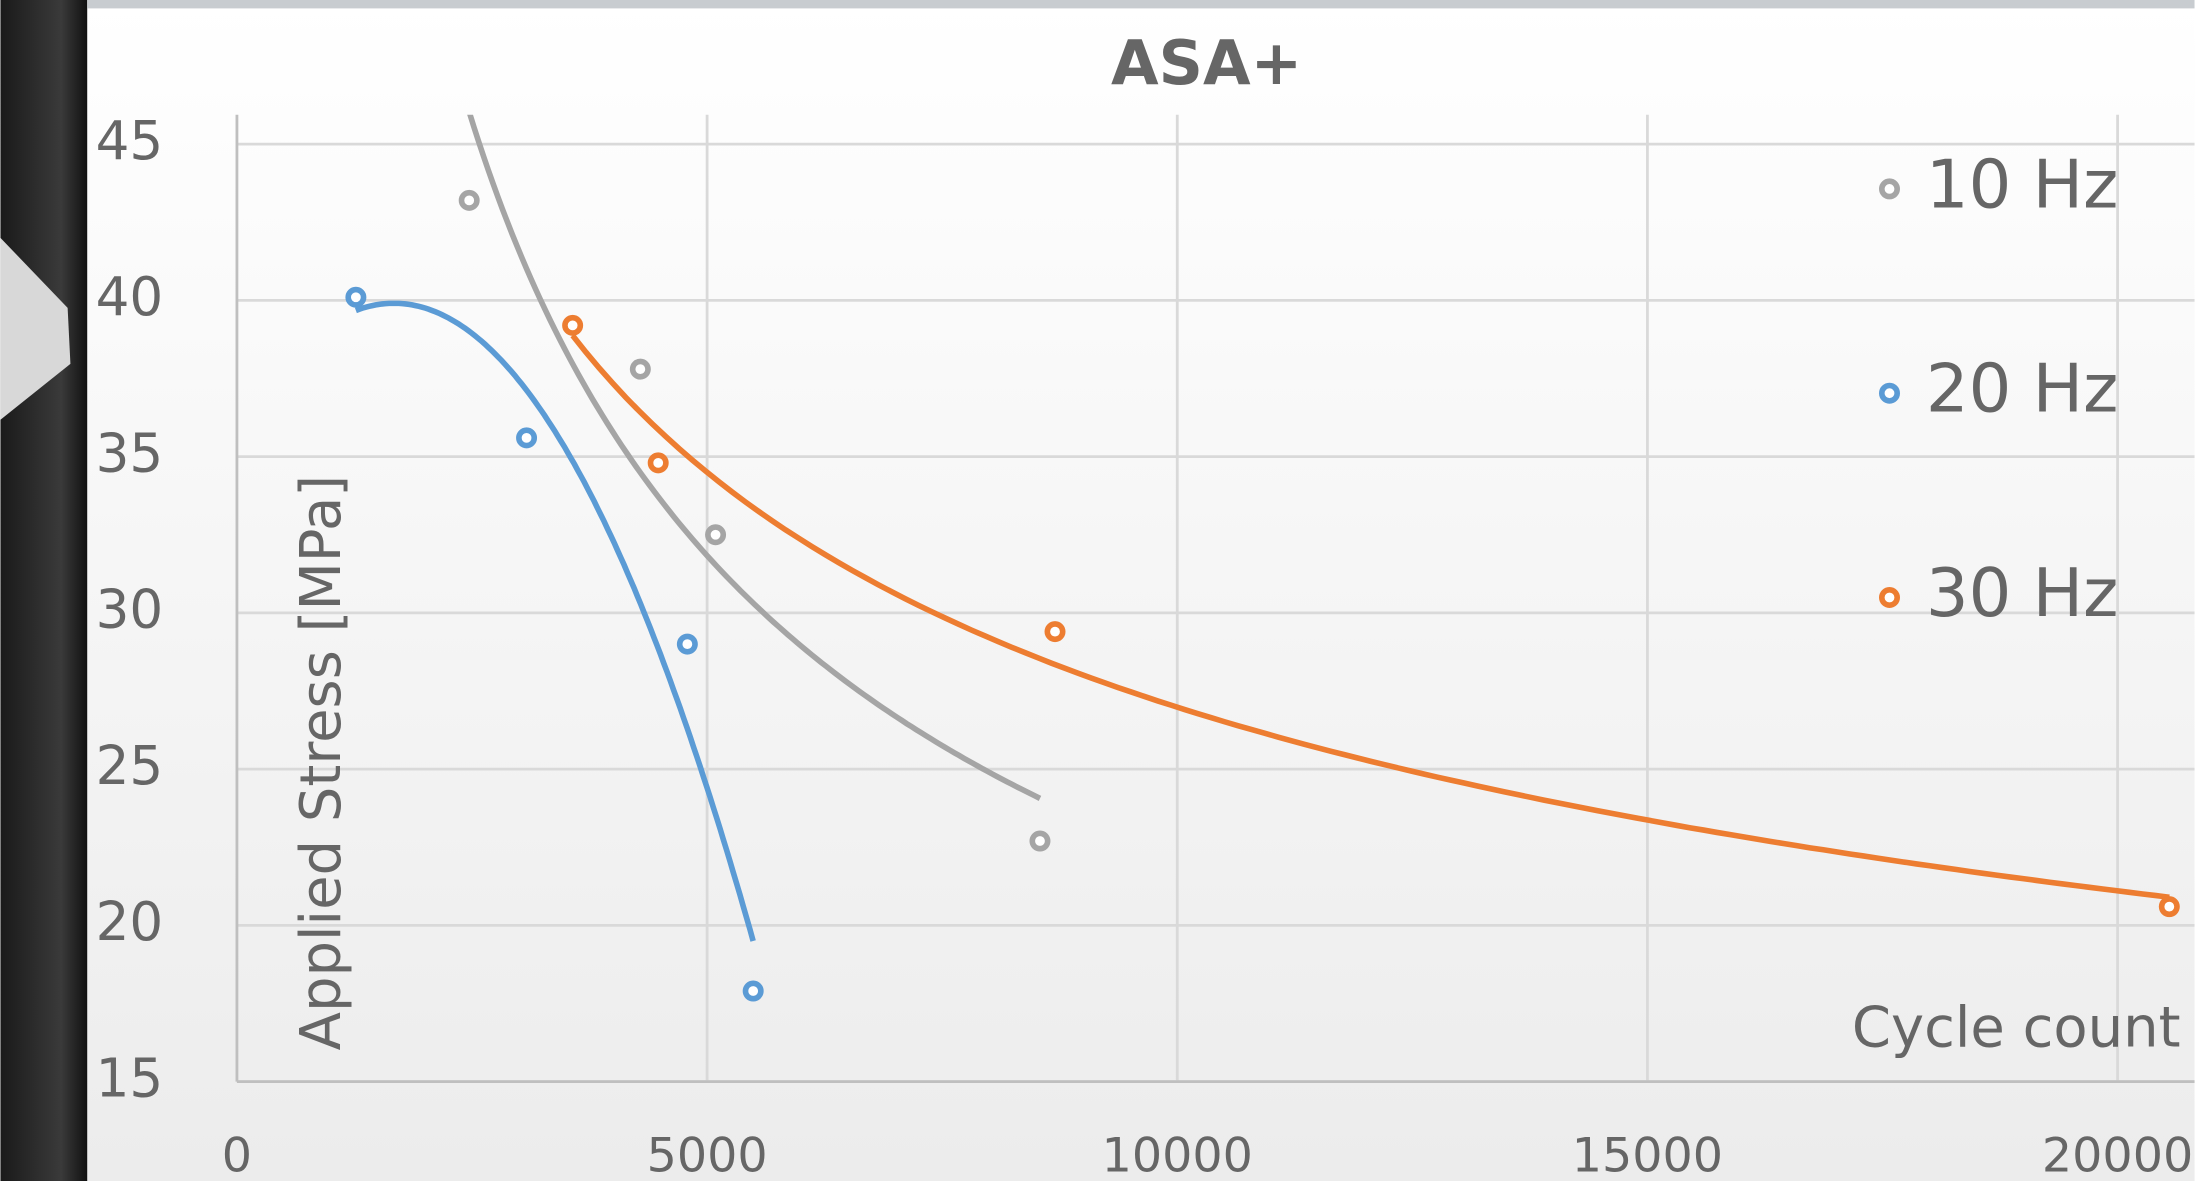  What do you see at coordinates (1206, 63) in the screenshot?
I see `chart-title: ASA+` at bounding box center [1206, 63].